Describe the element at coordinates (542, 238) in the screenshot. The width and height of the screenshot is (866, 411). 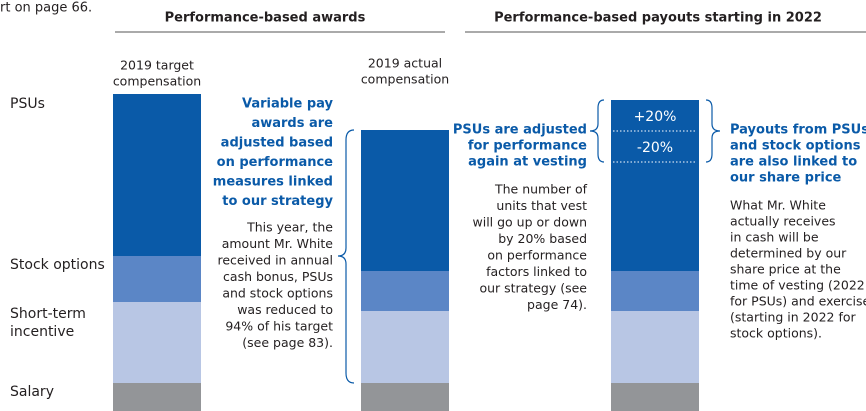
I see `note-text: by 20% based` at that location.